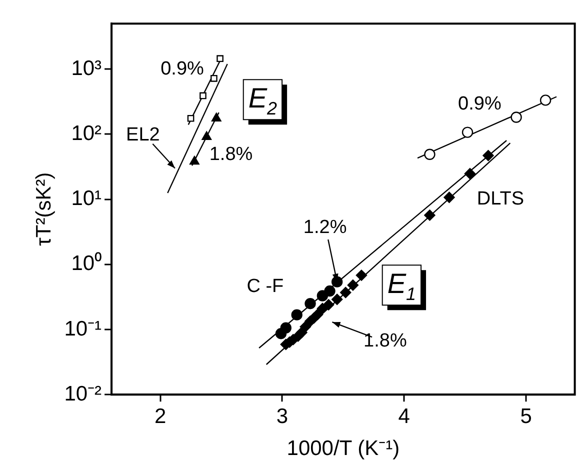 Image resolution: width=581 pixels, height=466 pixels. I want to click on y-tick-label: 10³, so click(86, 68).